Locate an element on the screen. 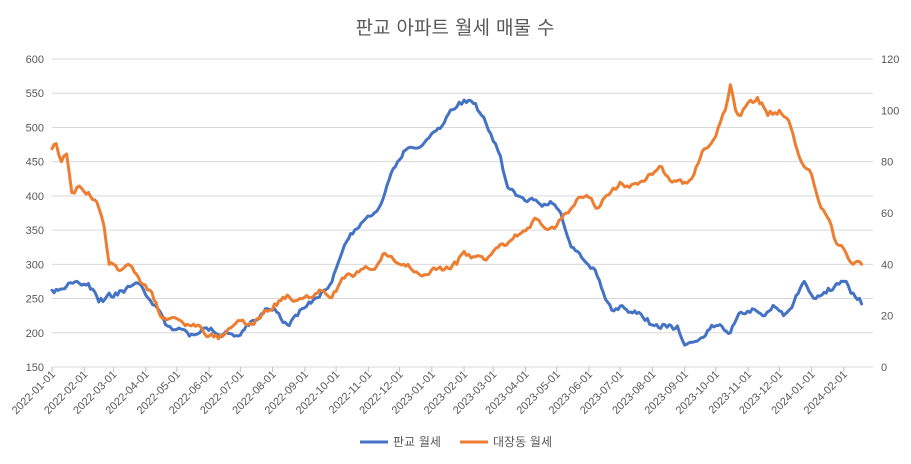  right-tick-label: 120 is located at coordinates (890, 60).